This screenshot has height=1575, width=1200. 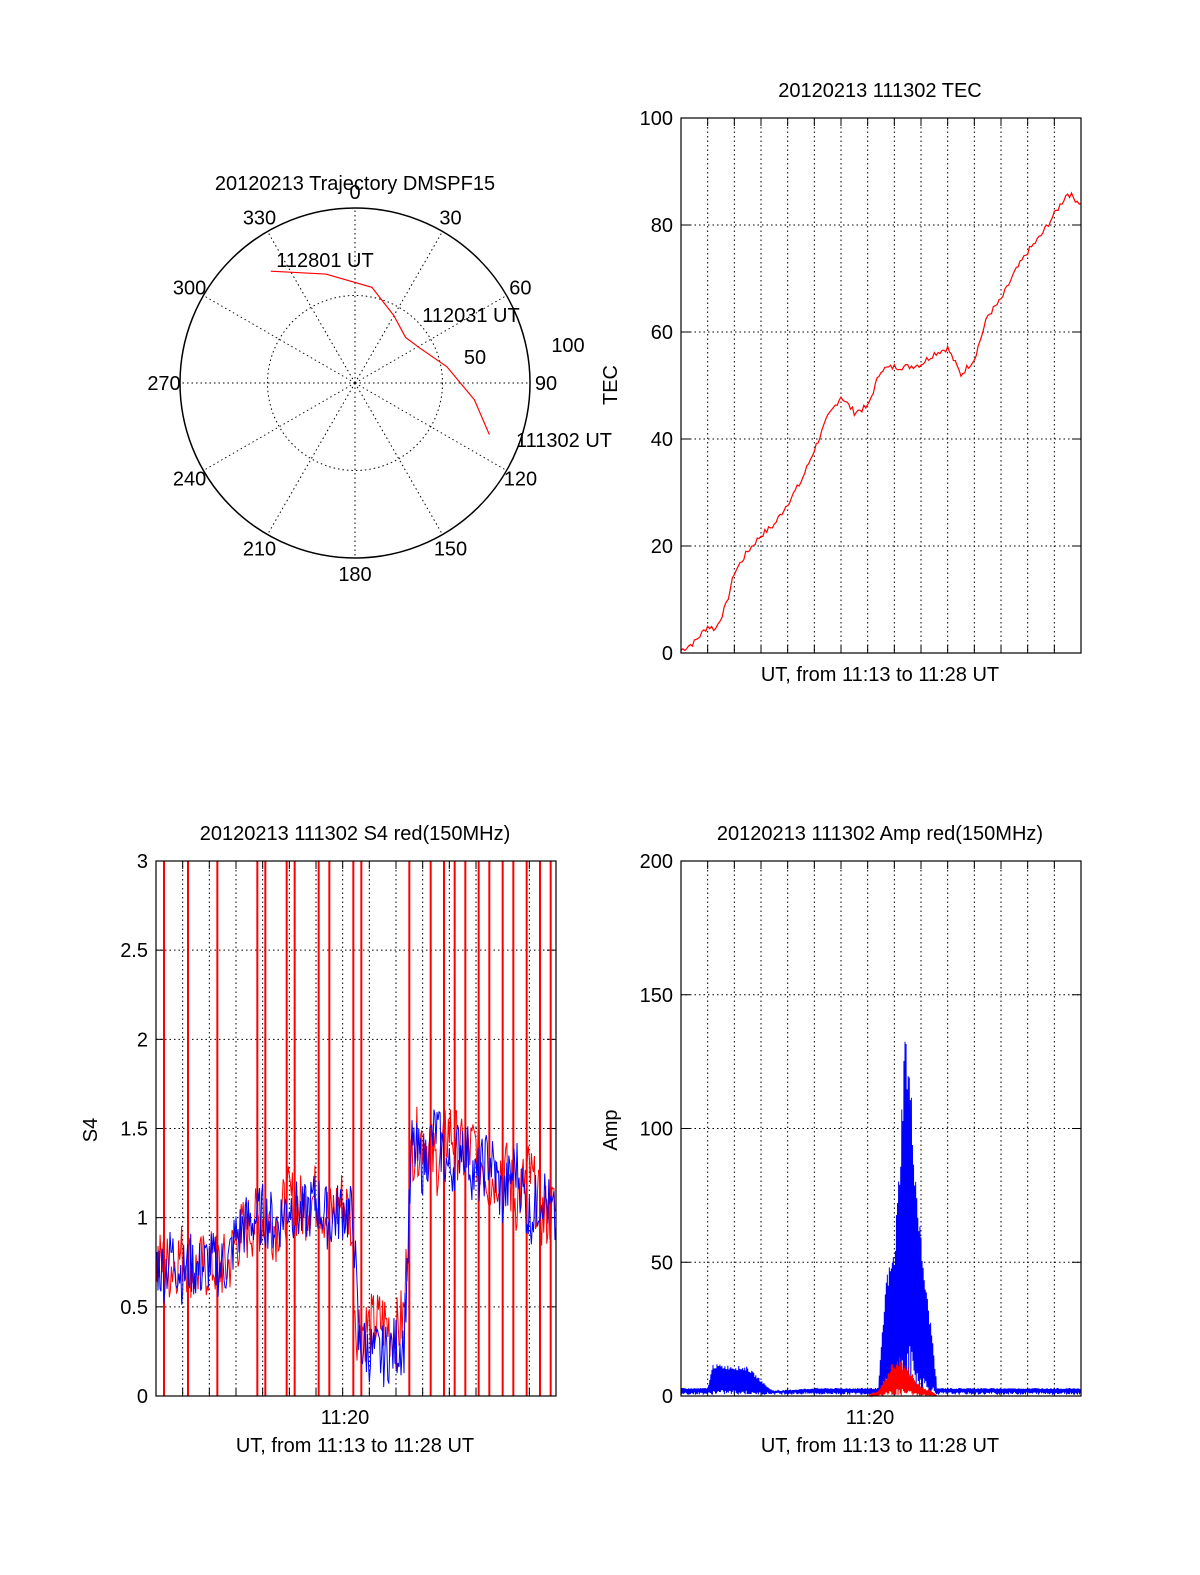 I want to click on amp-title: 20120213 111302 Amp red(150MHz), so click(x=880, y=834).